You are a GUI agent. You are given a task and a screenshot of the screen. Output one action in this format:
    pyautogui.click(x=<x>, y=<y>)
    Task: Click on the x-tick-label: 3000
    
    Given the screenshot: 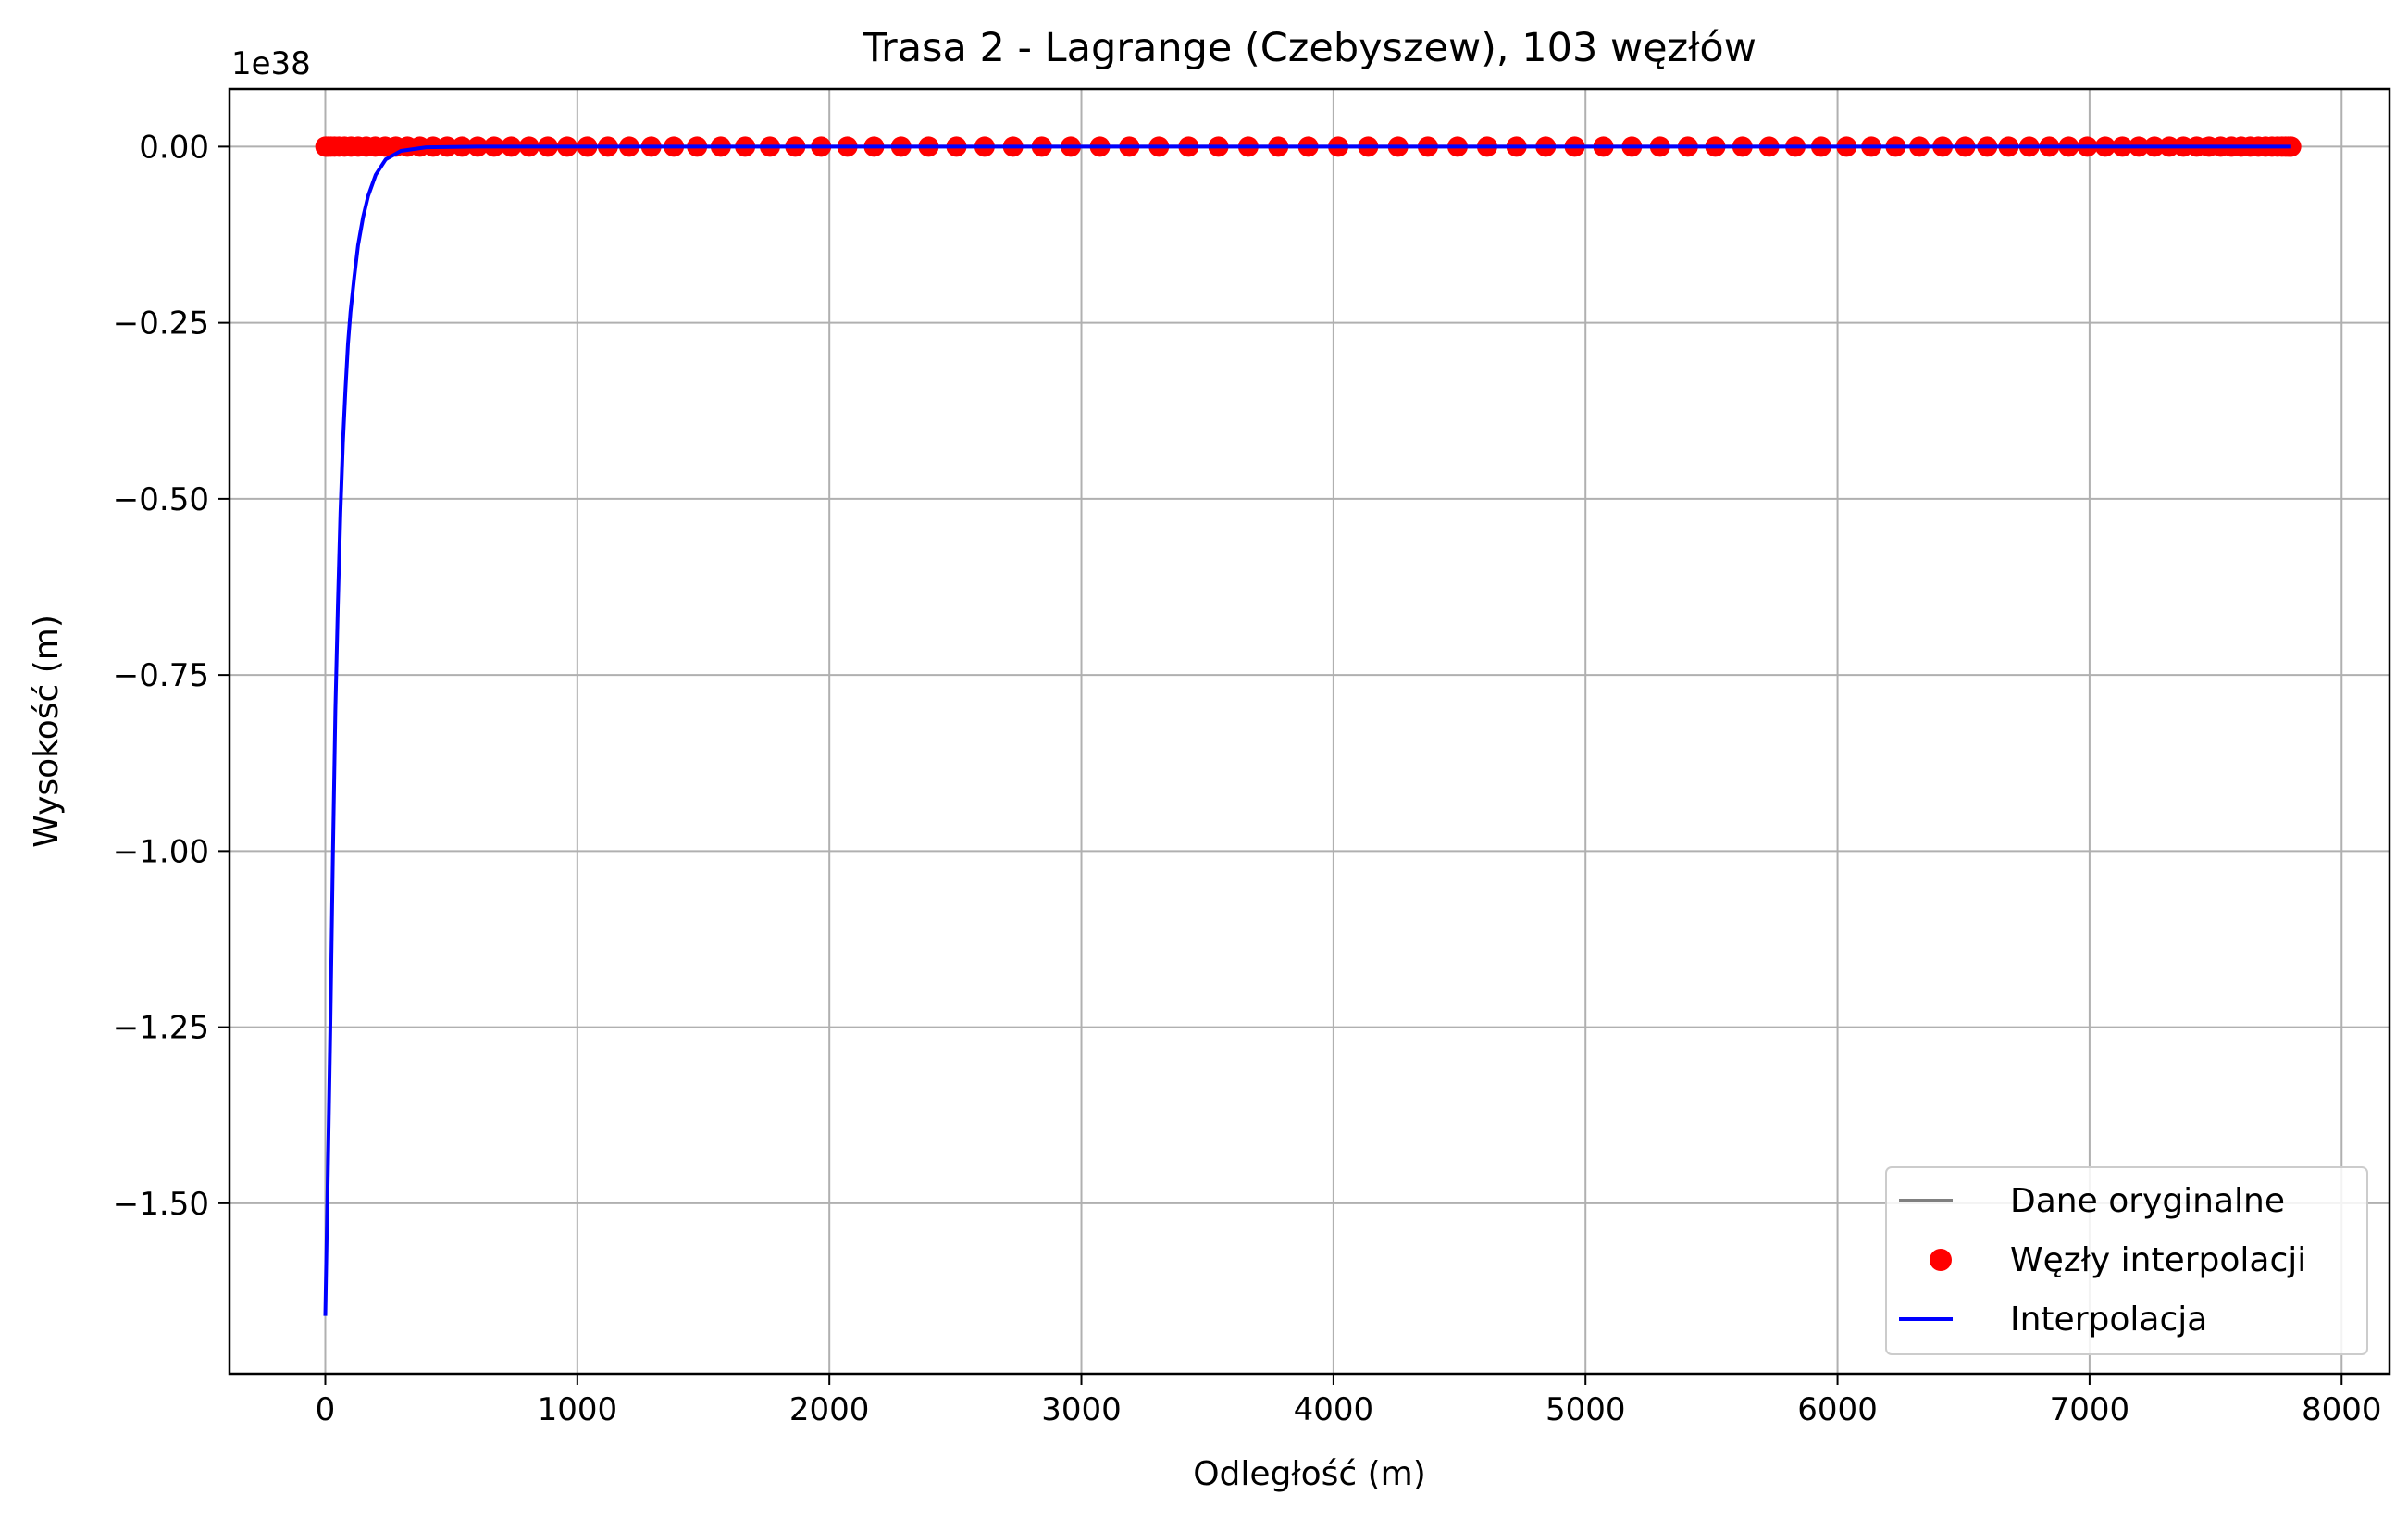 What is the action you would take?
    pyautogui.click(x=1081, y=1409)
    